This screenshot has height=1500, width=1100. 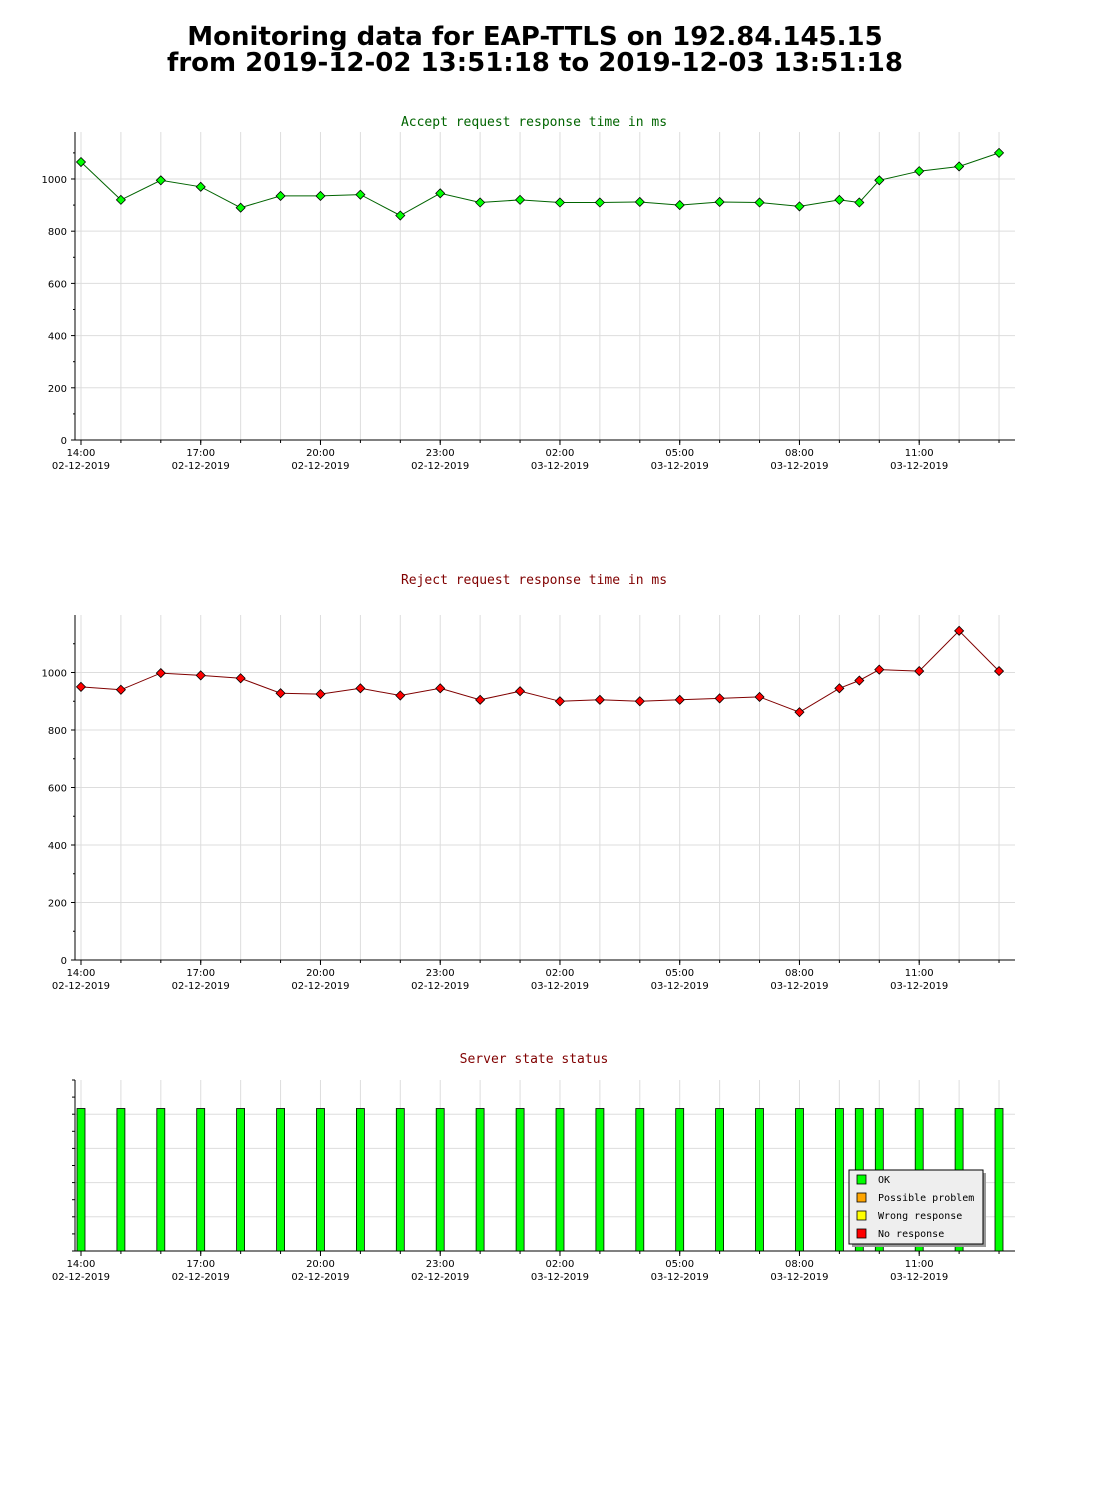 What do you see at coordinates (534, 1059) in the screenshot?
I see `chart-title: Server state status` at bounding box center [534, 1059].